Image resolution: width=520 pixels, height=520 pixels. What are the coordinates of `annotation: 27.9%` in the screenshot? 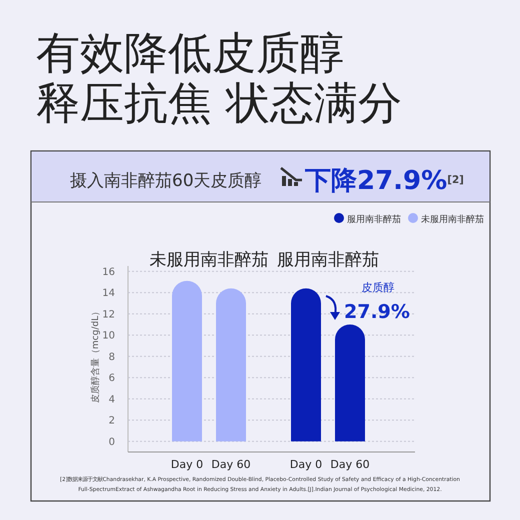 It's located at (377, 312).